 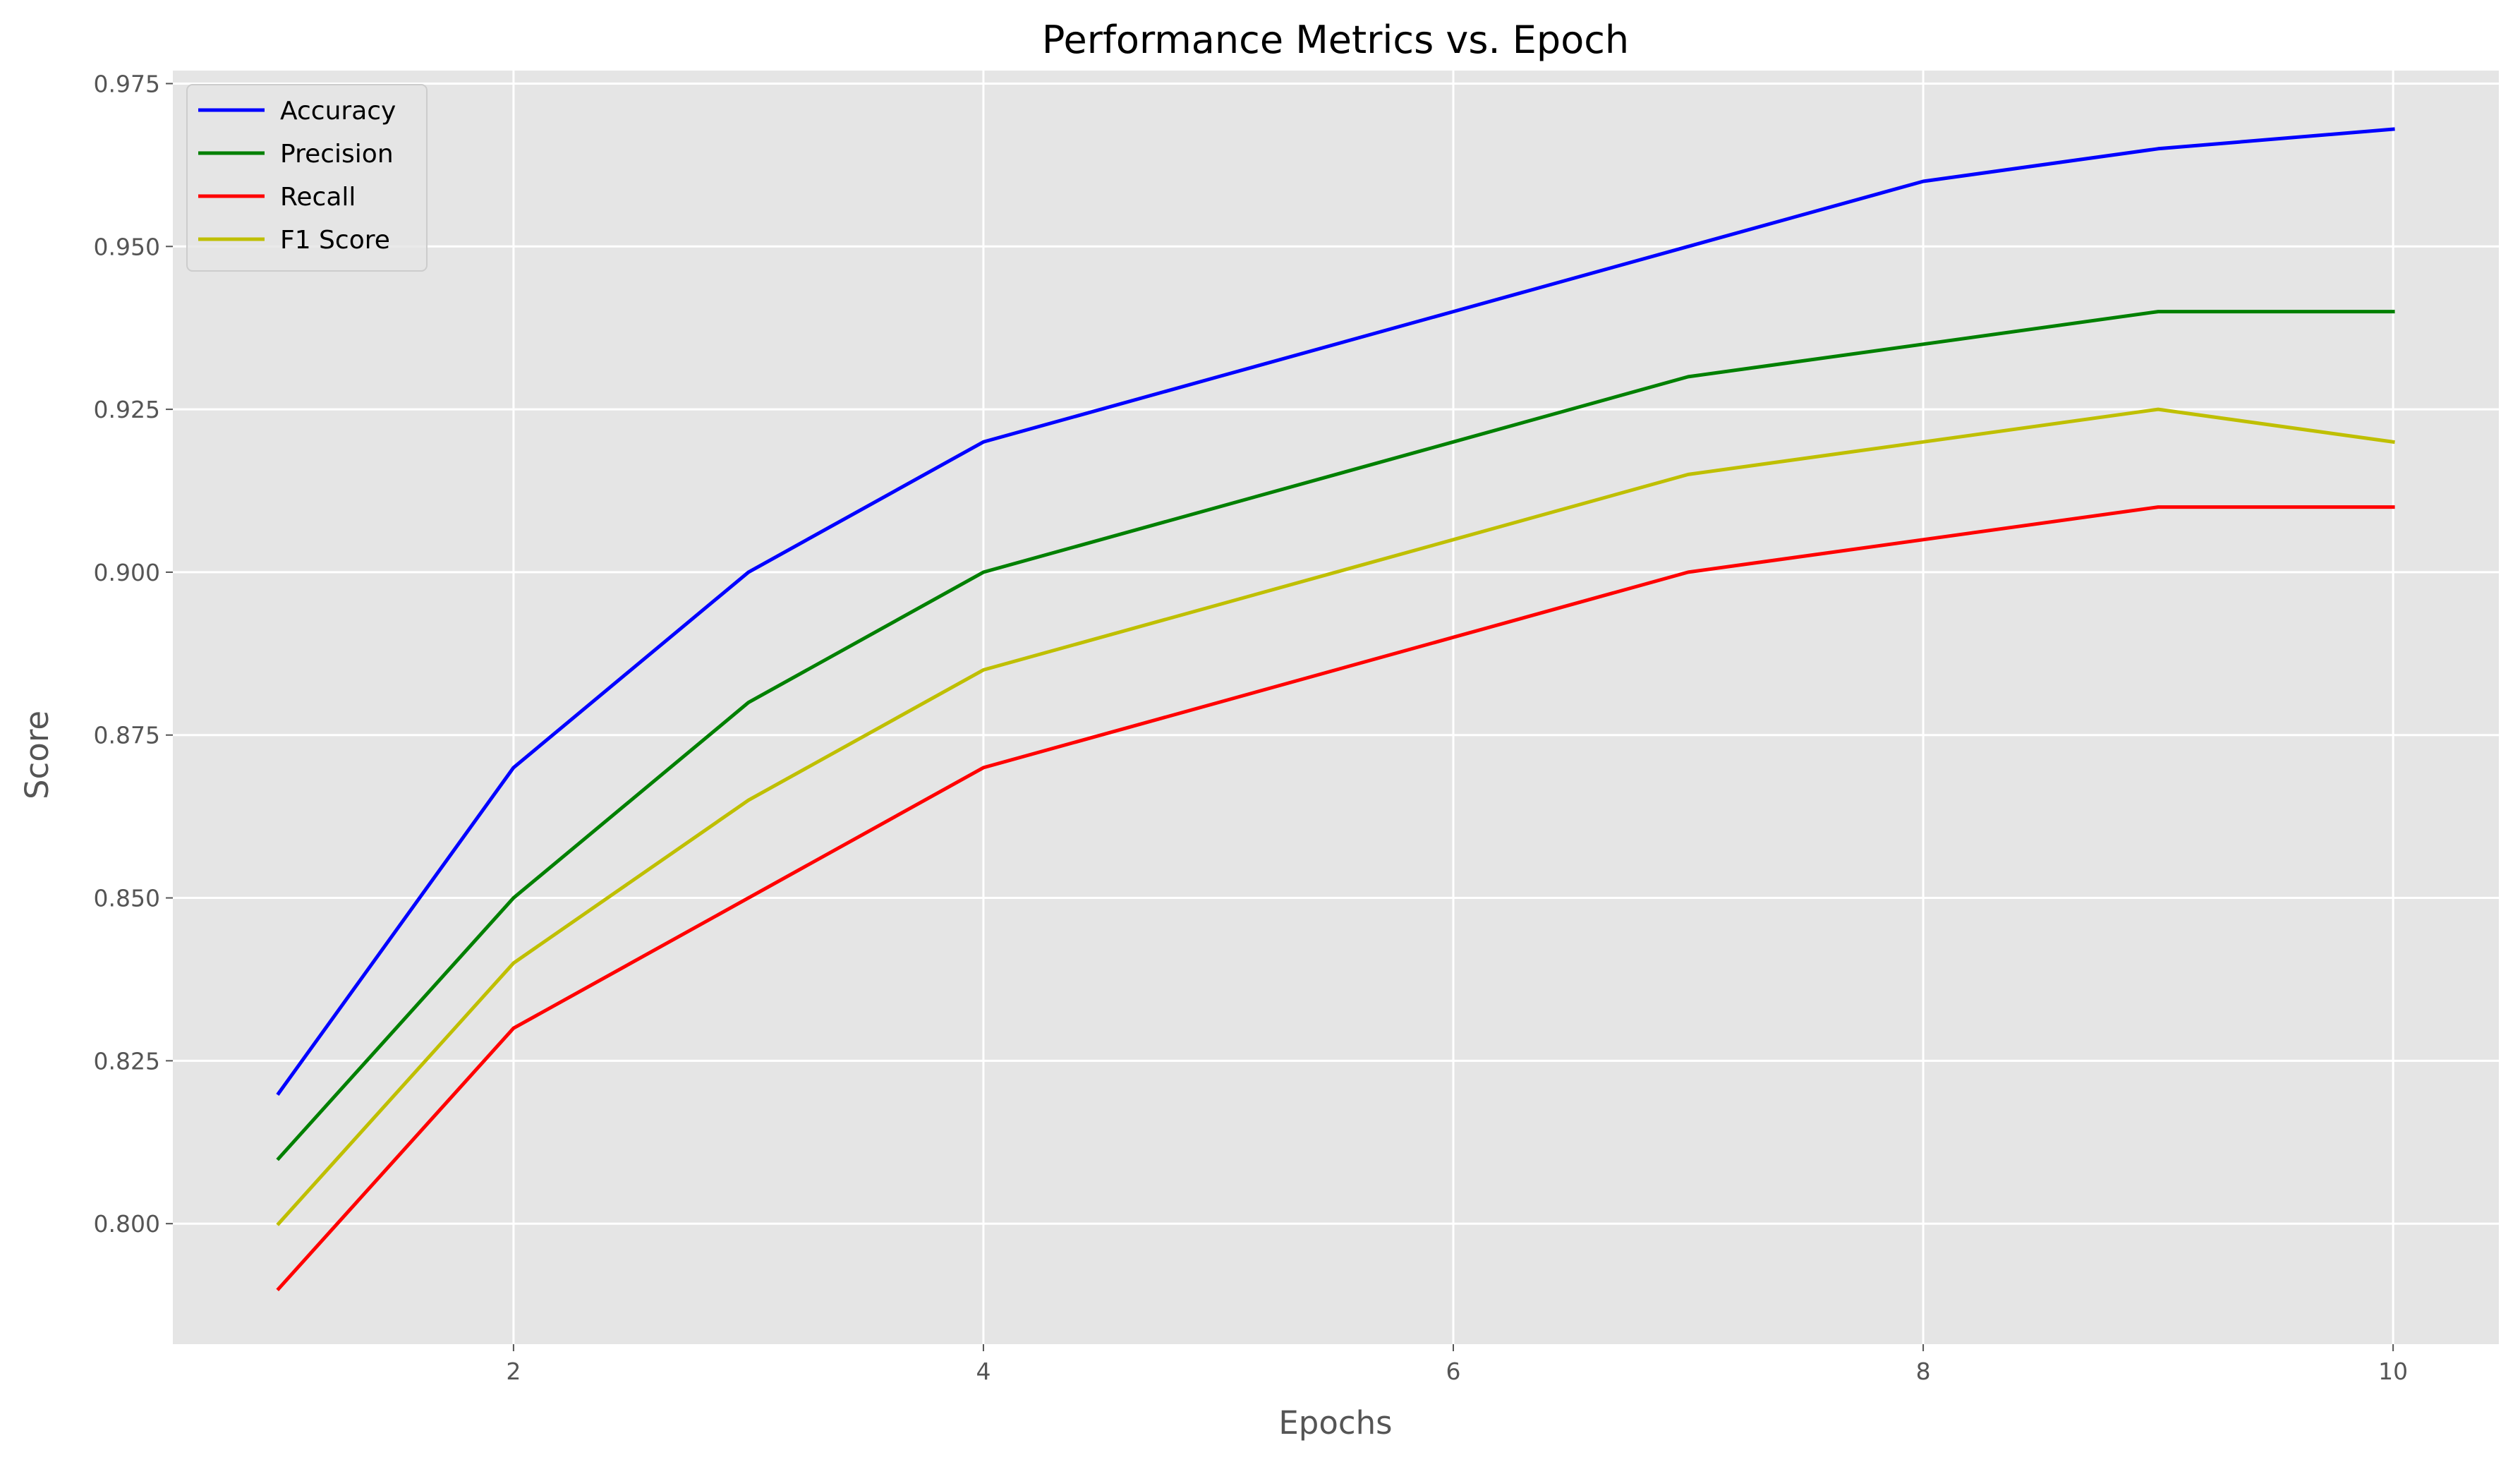 I want to click on y-tick-label: 0.975, so click(x=127, y=83).